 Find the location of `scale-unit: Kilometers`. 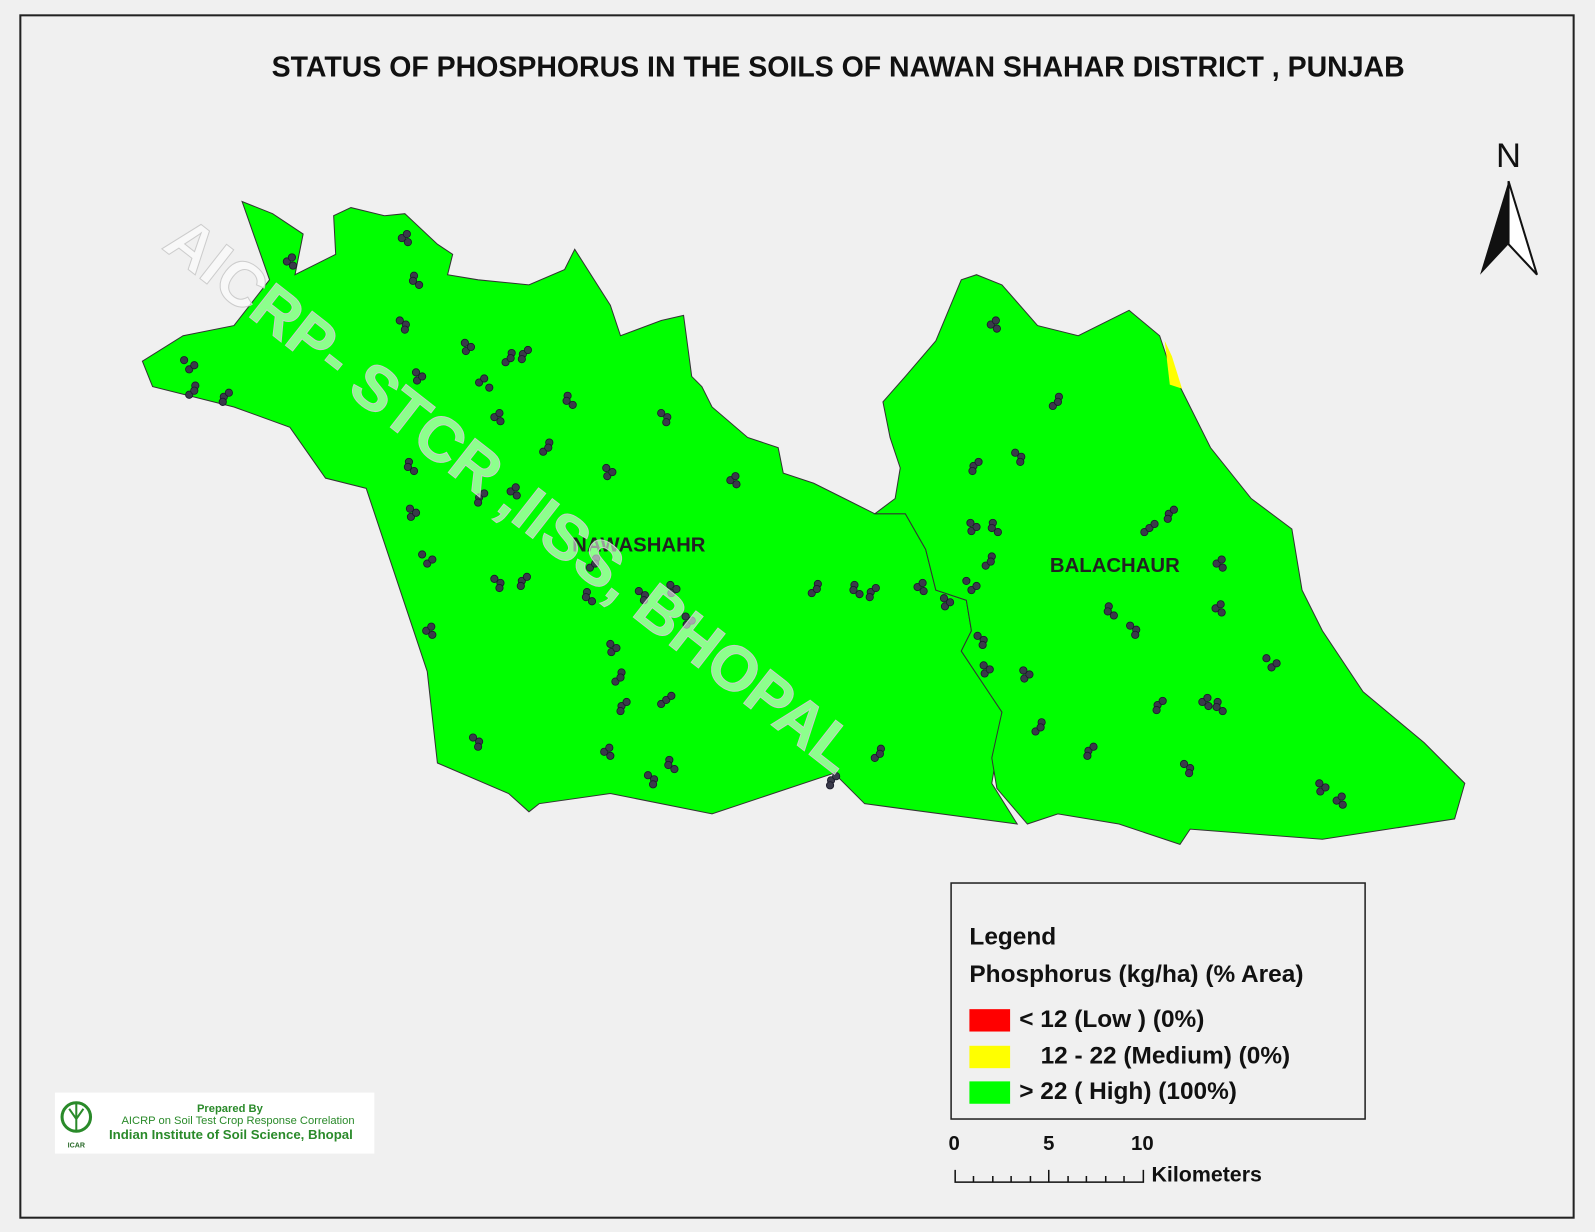

scale-unit: Kilometers is located at coordinates (1206, 1175).